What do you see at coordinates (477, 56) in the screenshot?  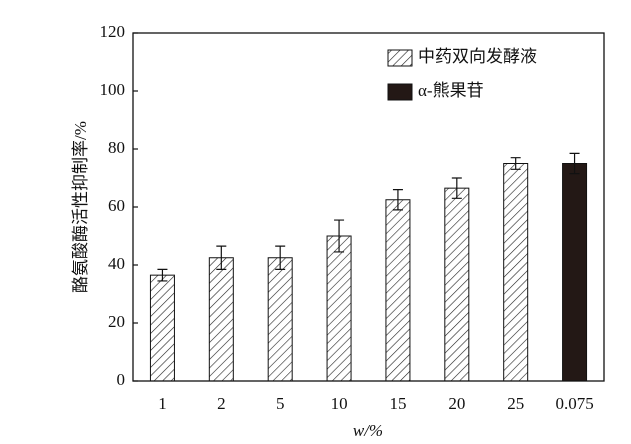 I see `legend-label: 中药双向发酵液` at bounding box center [477, 56].